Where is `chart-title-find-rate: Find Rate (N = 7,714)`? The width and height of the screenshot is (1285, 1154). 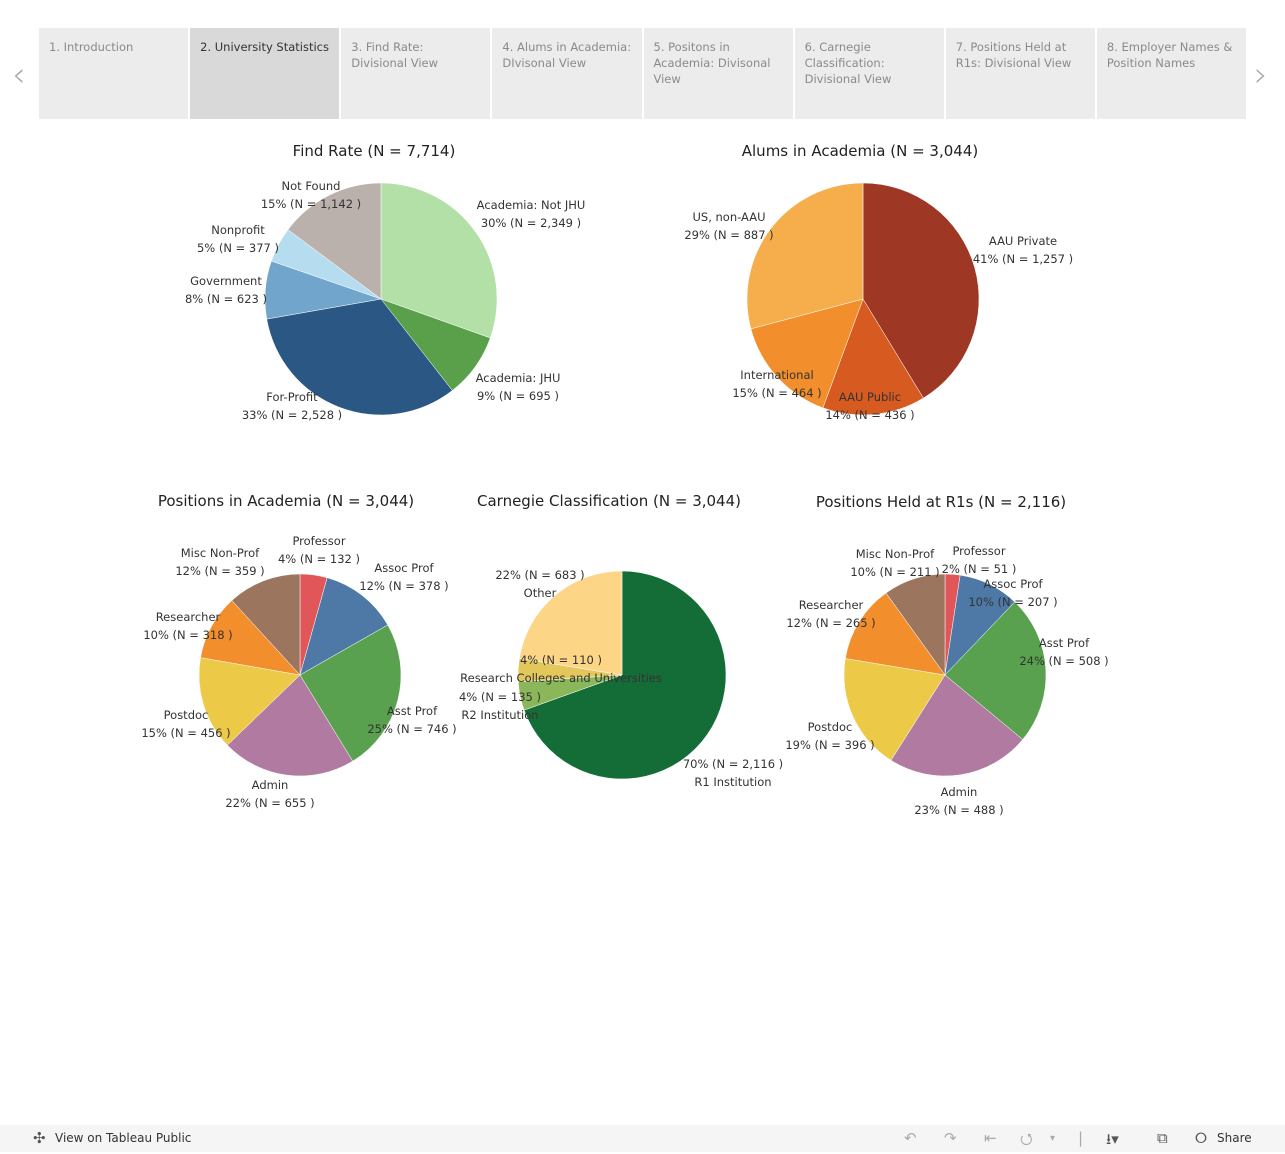
chart-title-find-rate: Find Rate (N = 7,714) is located at coordinates (374, 151).